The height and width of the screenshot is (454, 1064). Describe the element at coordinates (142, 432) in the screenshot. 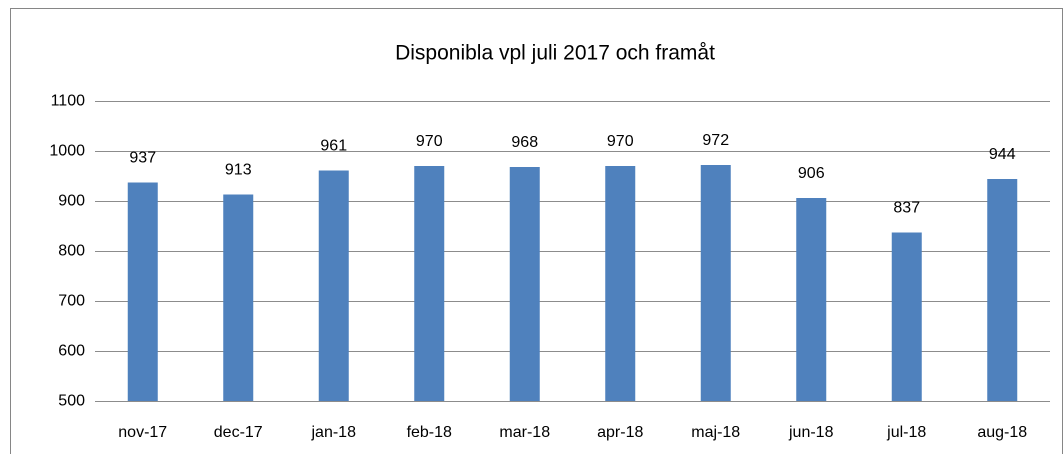

I see `x-tick-label: nov-17` at that location.